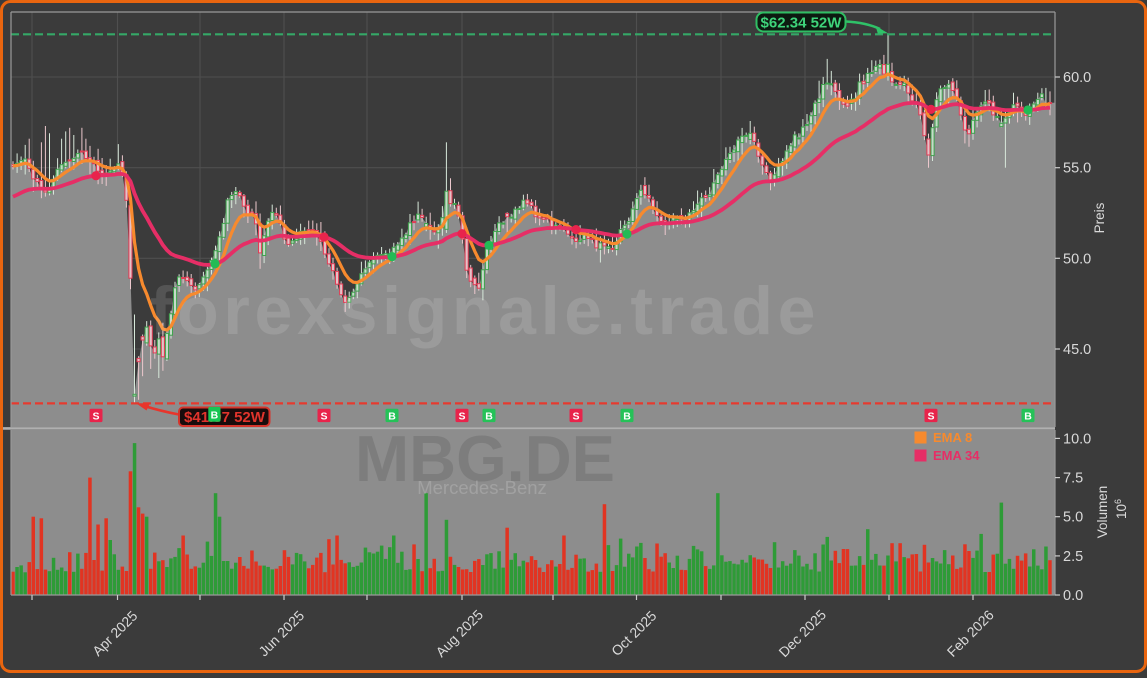 Image resolution: width=1147 pixels, height=678 pixels. I want to click on svg-text: Mercedes-Benz, so click(482, 487).